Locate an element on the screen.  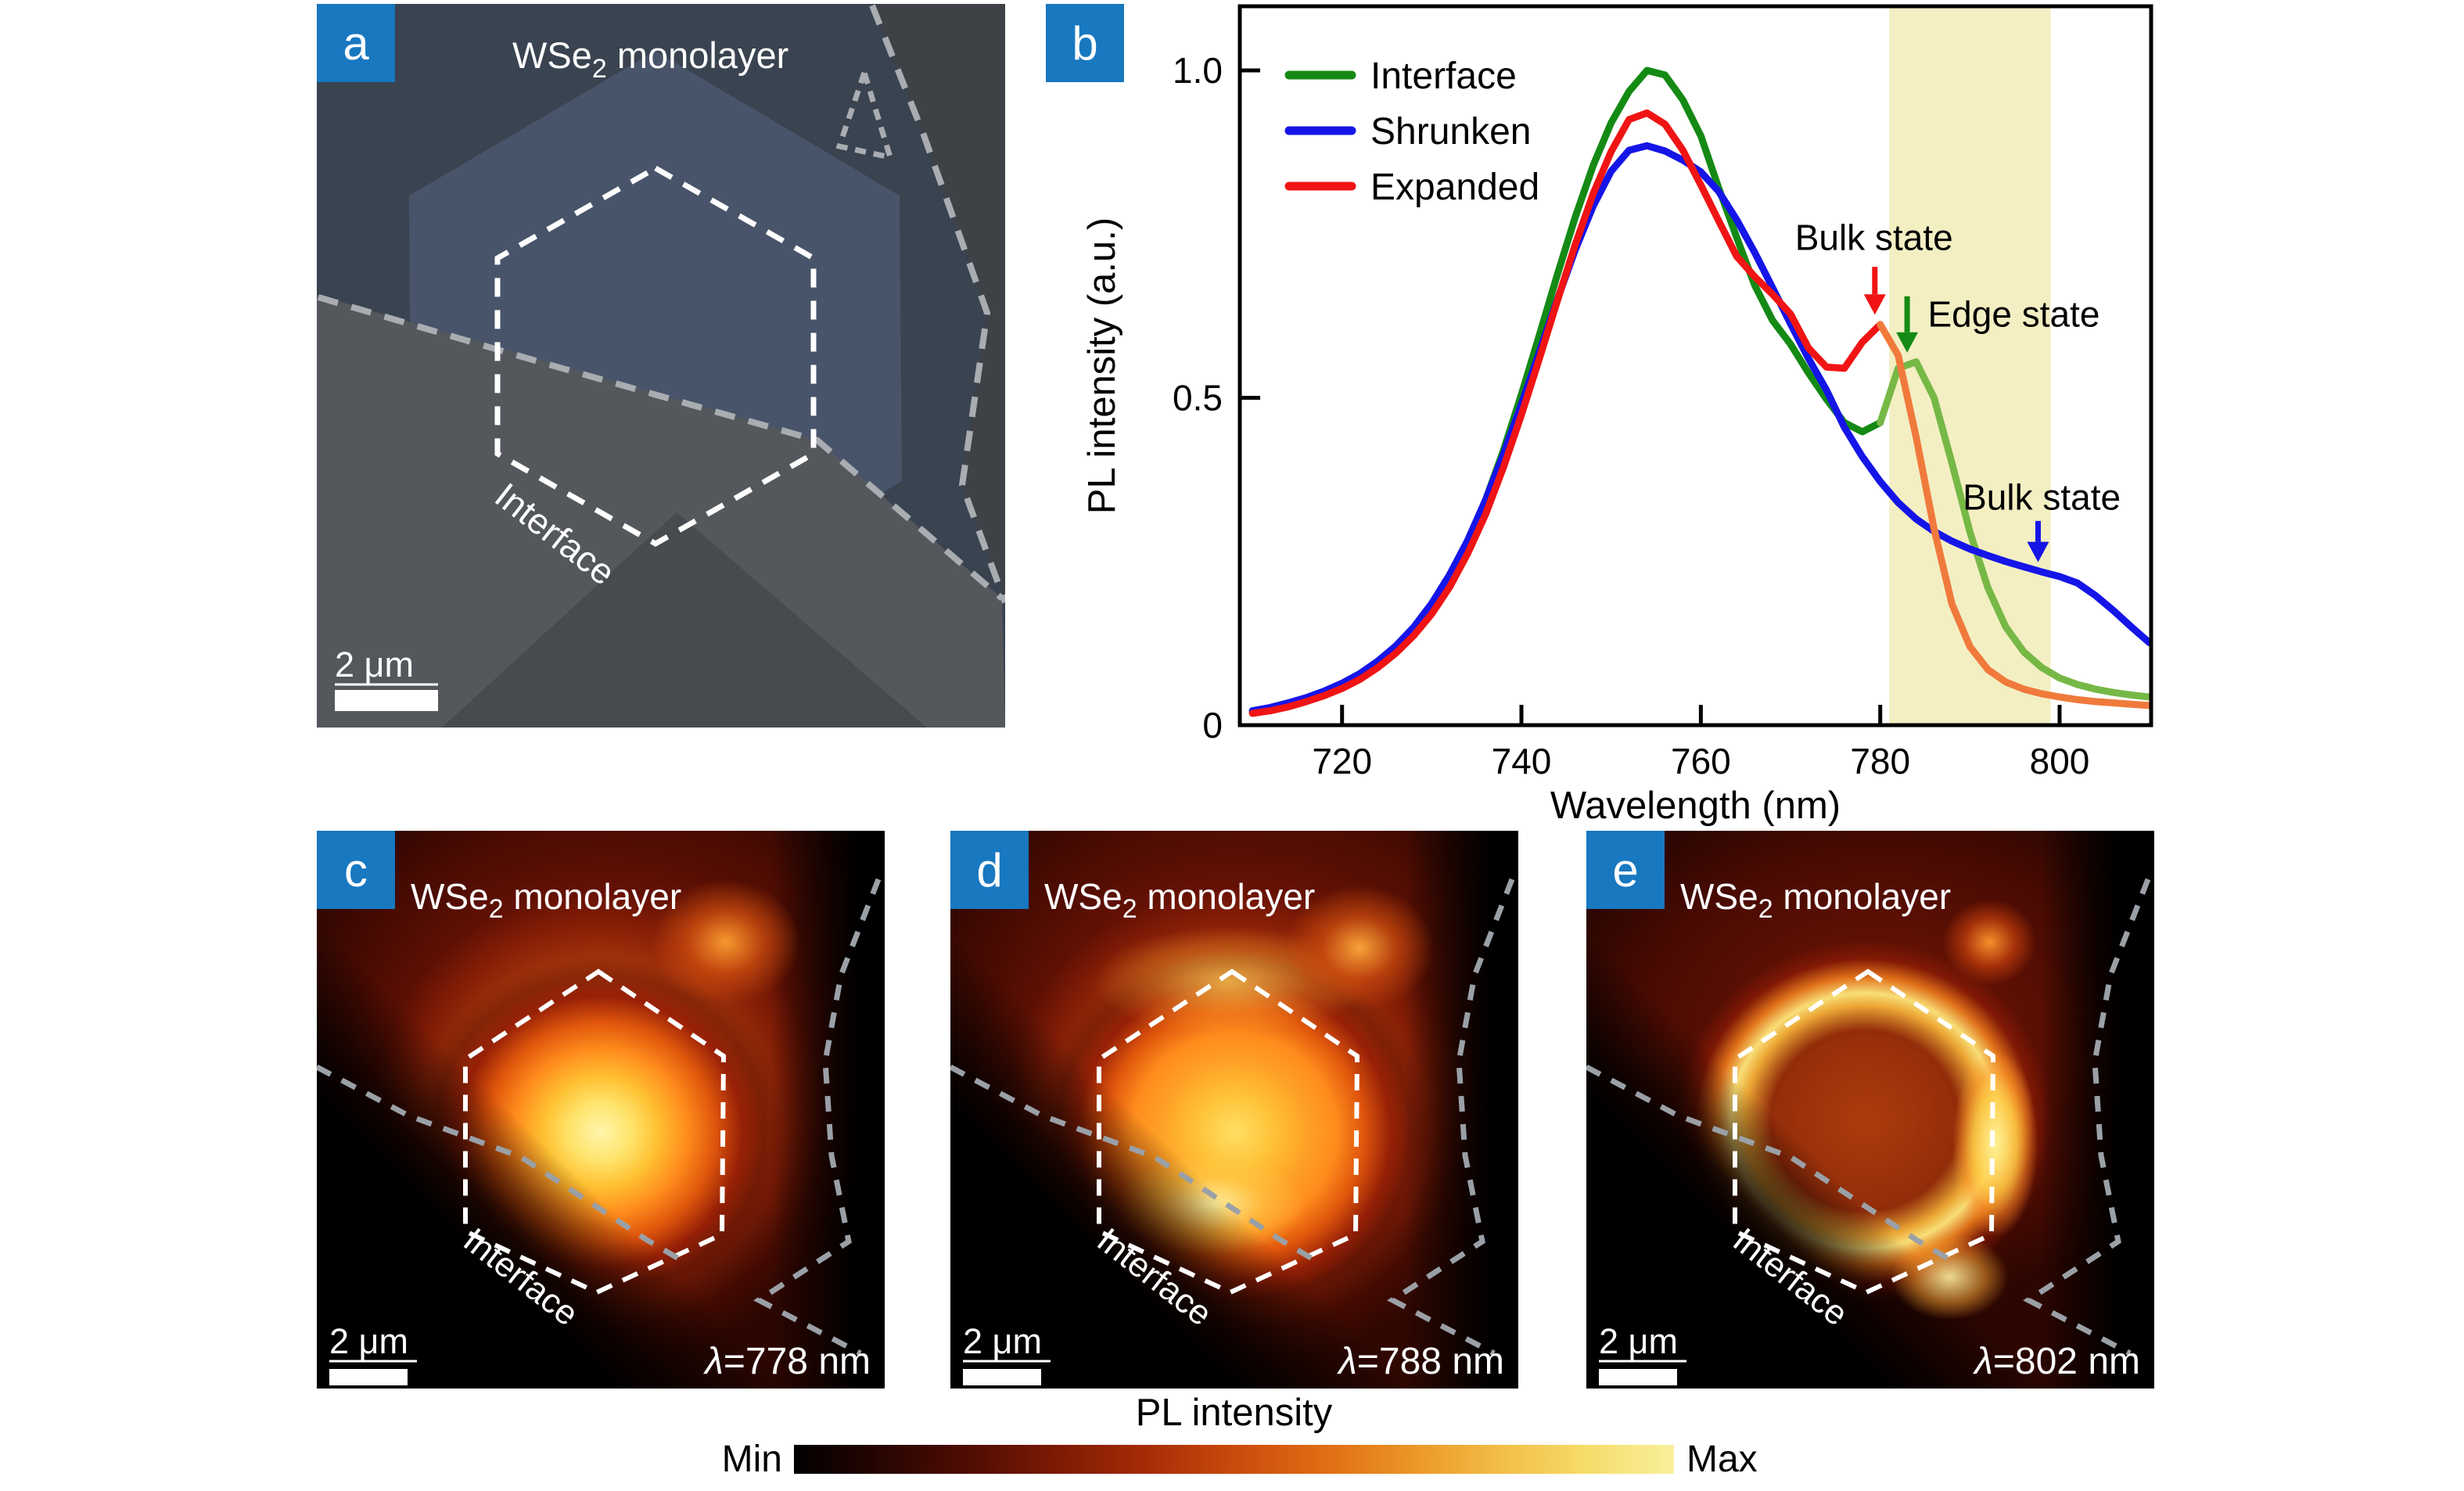
x-tick-label: 800 is located at coordinates (2060, 761).